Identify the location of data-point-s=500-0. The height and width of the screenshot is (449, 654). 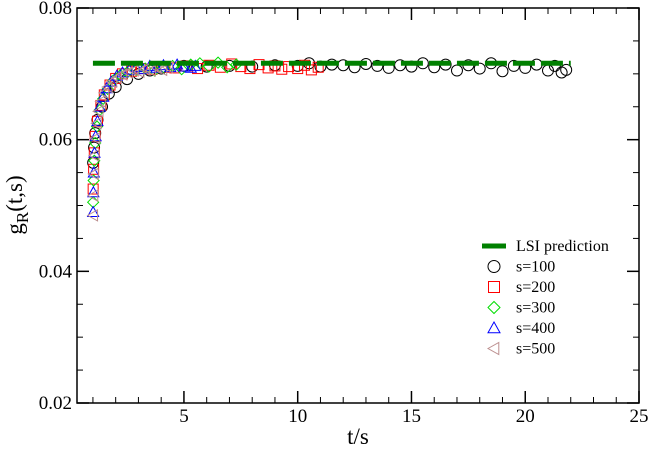
(92, 215).